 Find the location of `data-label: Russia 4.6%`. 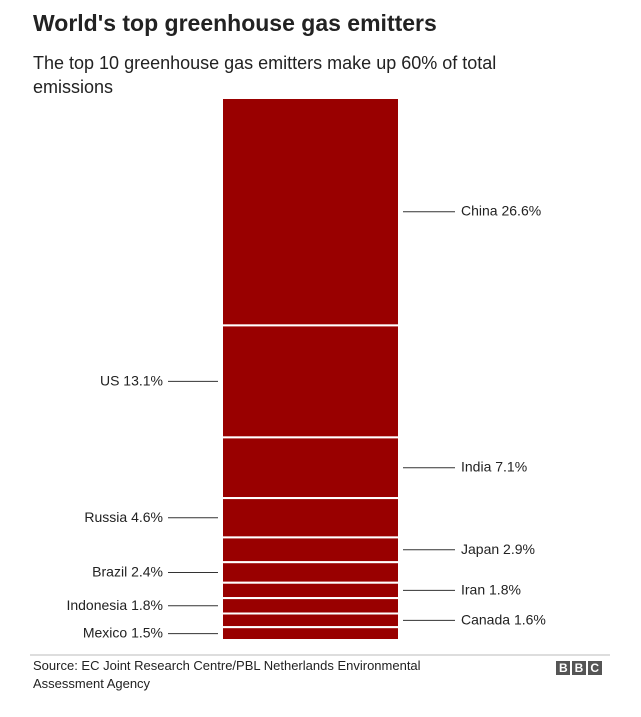

data-label: Russia 4.6% is located at coordinates (123, 516).